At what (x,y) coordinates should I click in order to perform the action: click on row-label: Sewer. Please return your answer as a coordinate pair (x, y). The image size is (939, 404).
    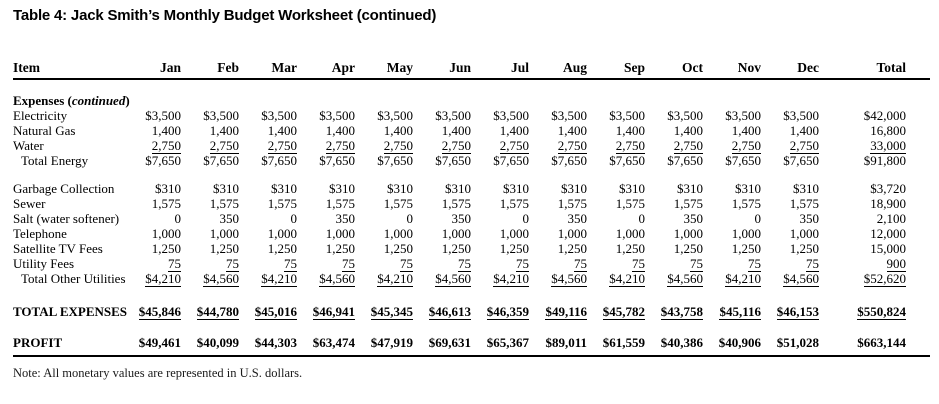
    Looking at the image, I should click on (29, 203).